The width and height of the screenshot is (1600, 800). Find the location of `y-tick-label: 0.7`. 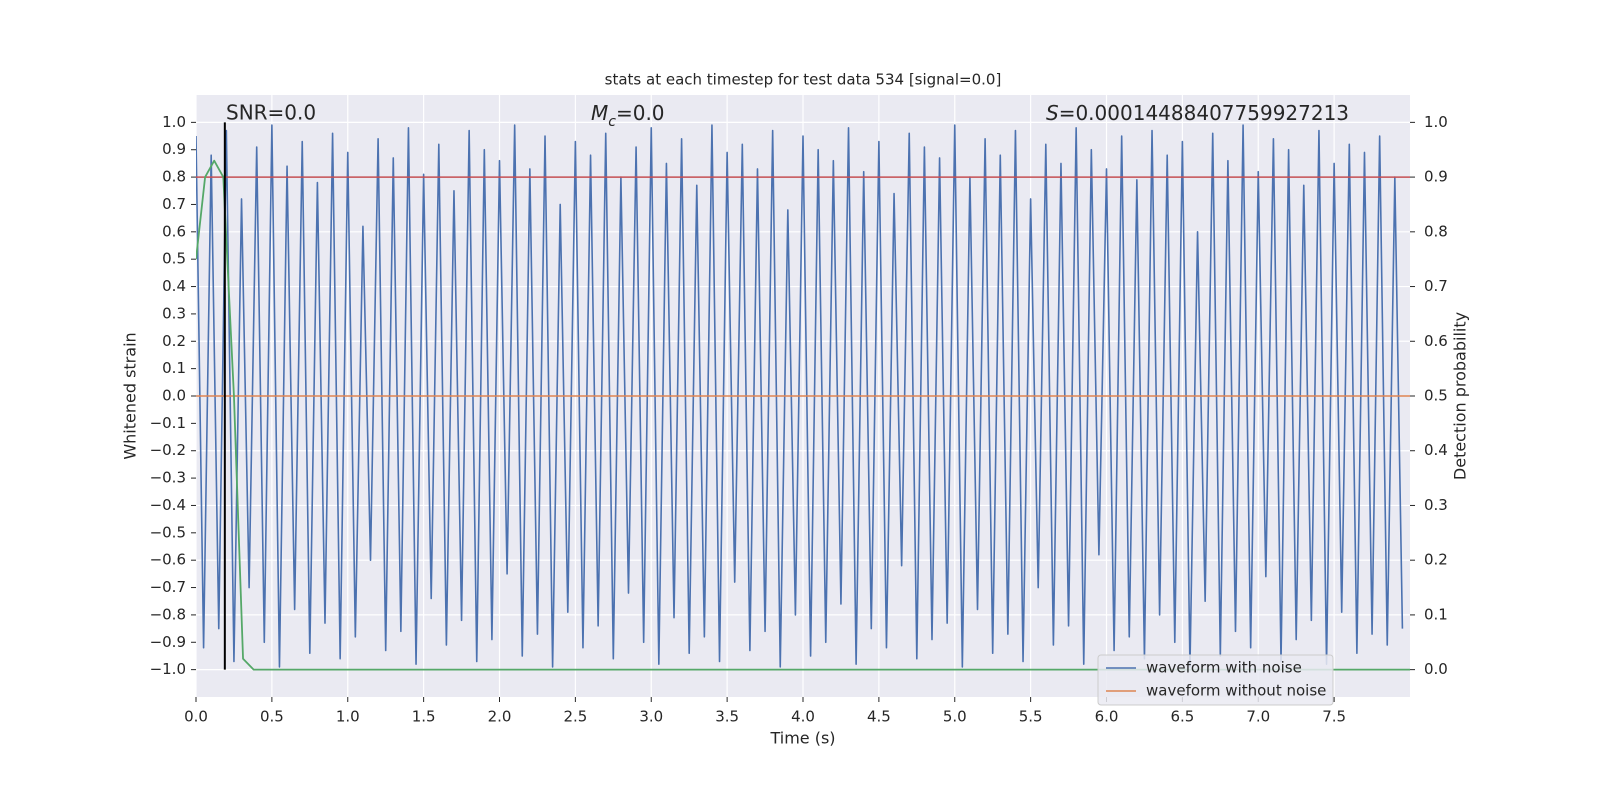

y-tick-label: 0.7 is located at coordinates (174, 204).